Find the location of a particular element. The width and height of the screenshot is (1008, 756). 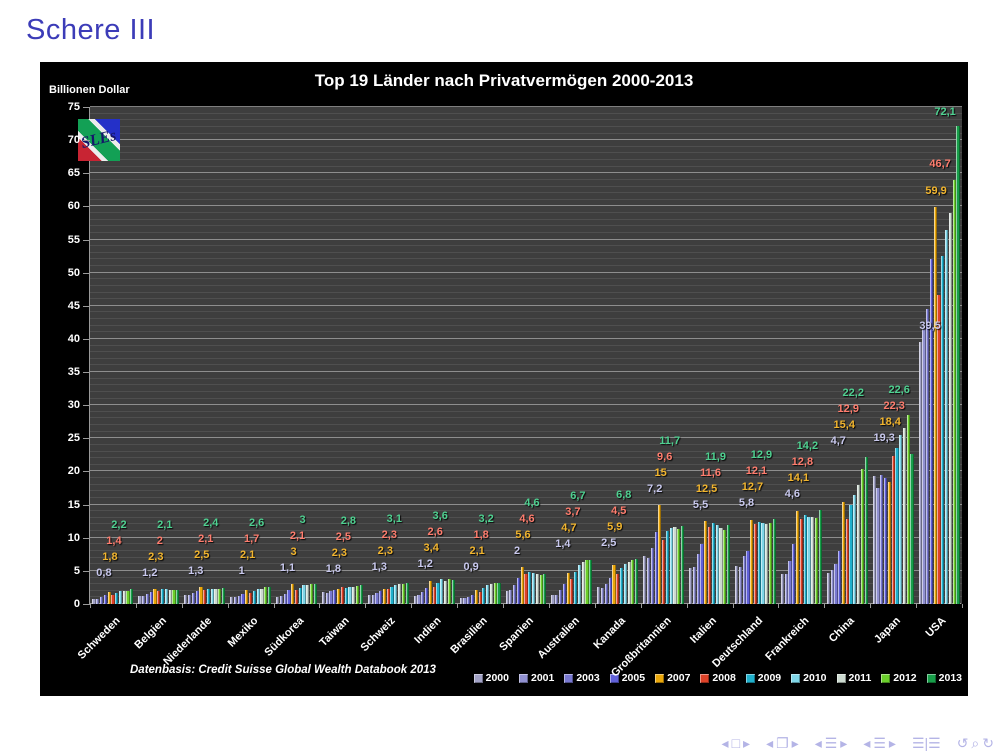

bar-Südkorea-2007 is located at coordinates (293, 594).